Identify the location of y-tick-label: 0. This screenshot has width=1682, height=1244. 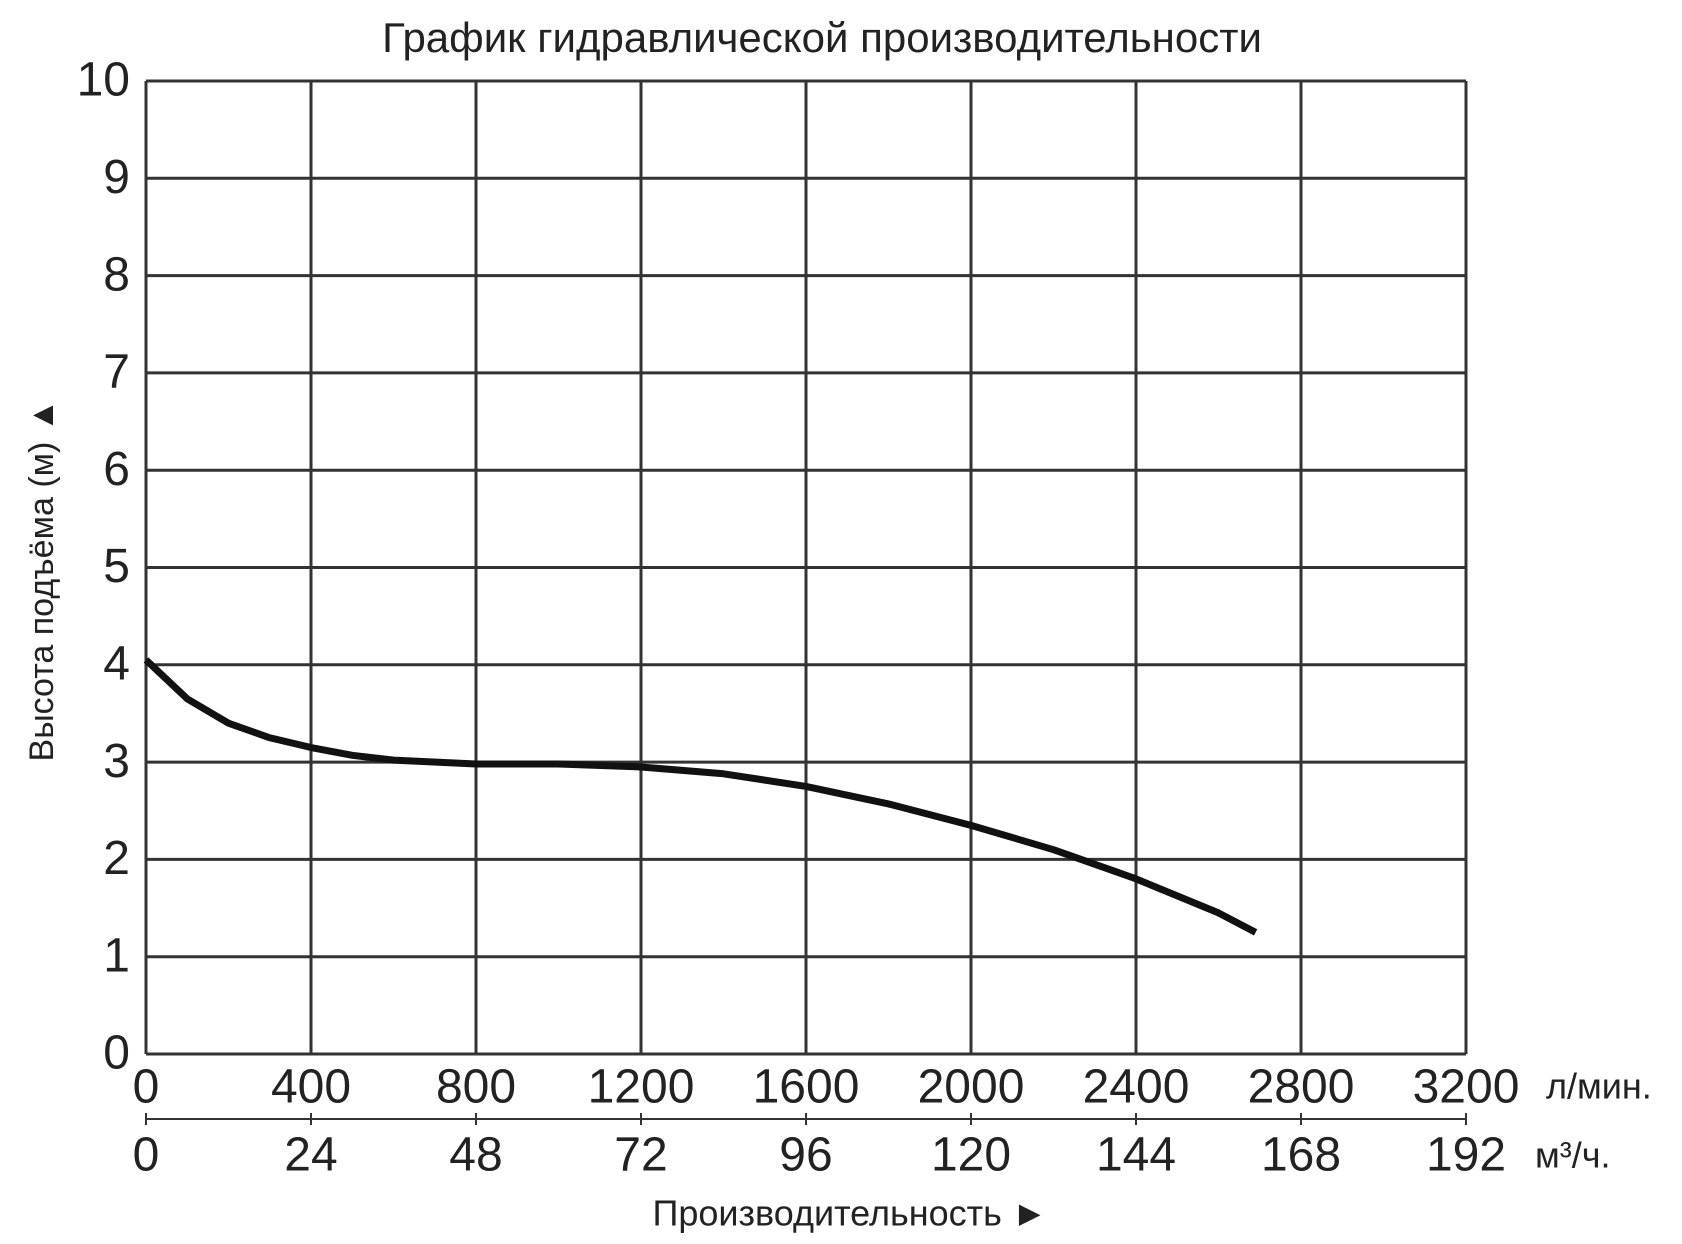
(116, 1053).